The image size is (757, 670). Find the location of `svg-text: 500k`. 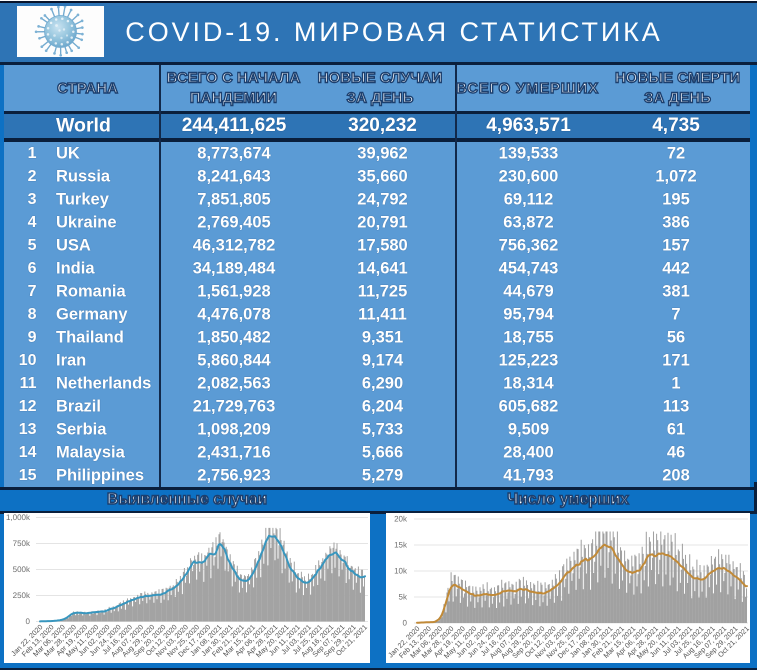

svg-text: 500k is located at coordinates (22, 569).